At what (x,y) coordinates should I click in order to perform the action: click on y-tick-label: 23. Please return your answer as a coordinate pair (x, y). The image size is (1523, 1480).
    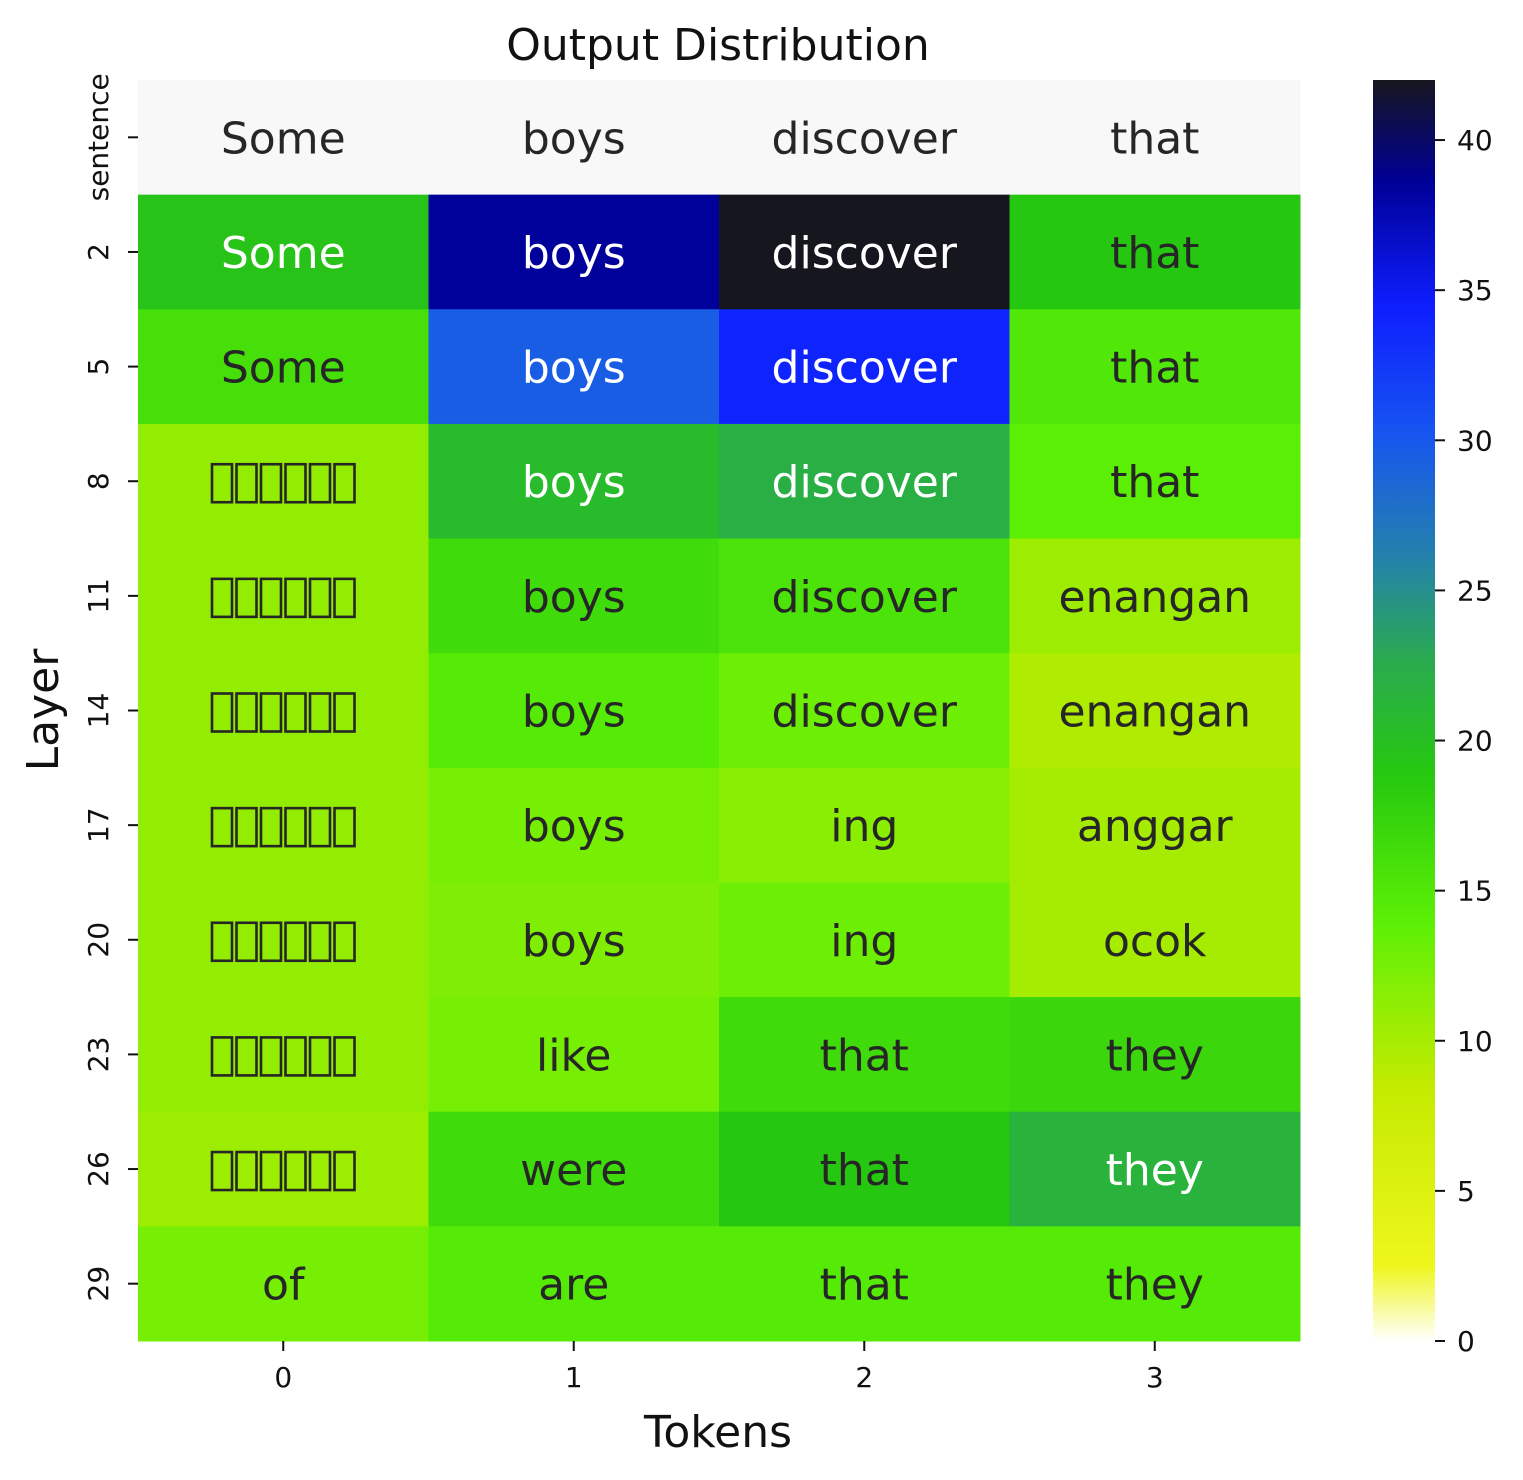
    Looking at the image, I should click on (98, 1055).